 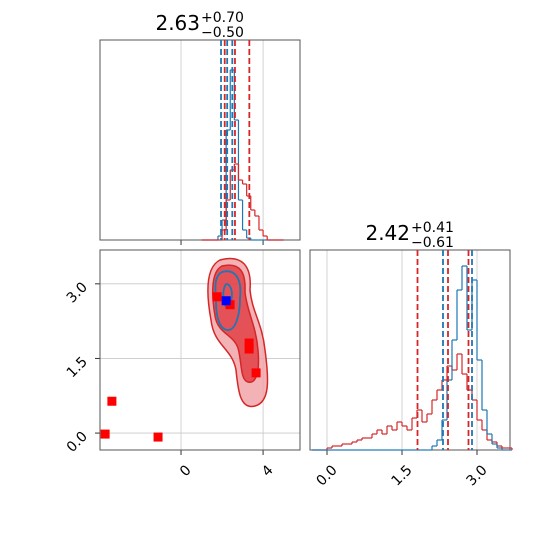 I want to click on panel-title: 2.63, so click(x=177, y=23).